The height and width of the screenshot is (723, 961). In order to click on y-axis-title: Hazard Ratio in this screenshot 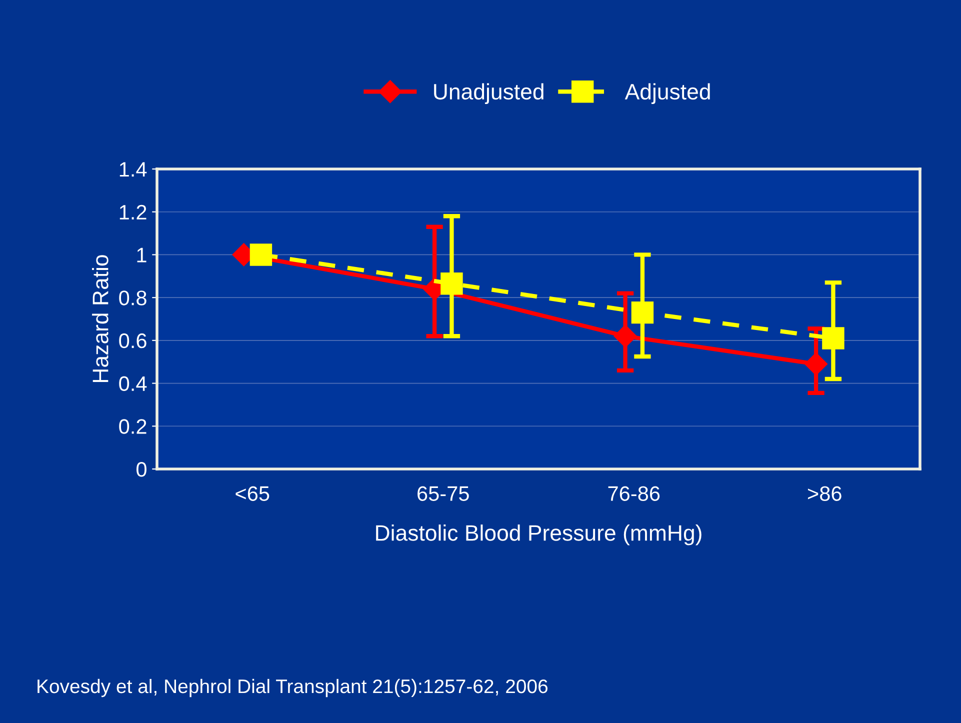, I will do `click(100, 318)`.